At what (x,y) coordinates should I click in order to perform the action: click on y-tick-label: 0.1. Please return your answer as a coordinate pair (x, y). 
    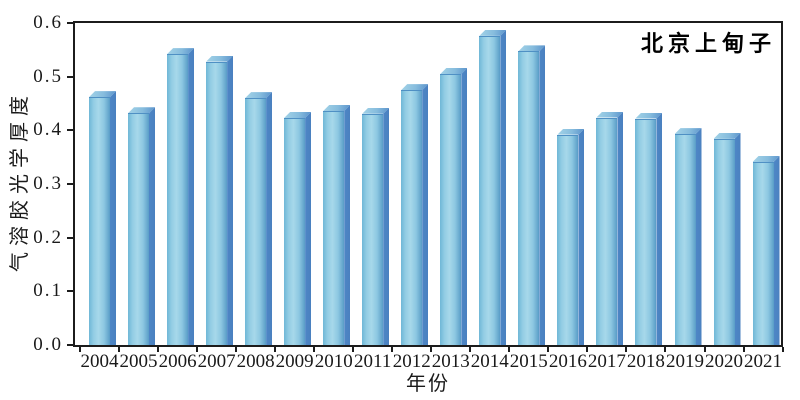
    Looking at the image, I should click on (48, 291).